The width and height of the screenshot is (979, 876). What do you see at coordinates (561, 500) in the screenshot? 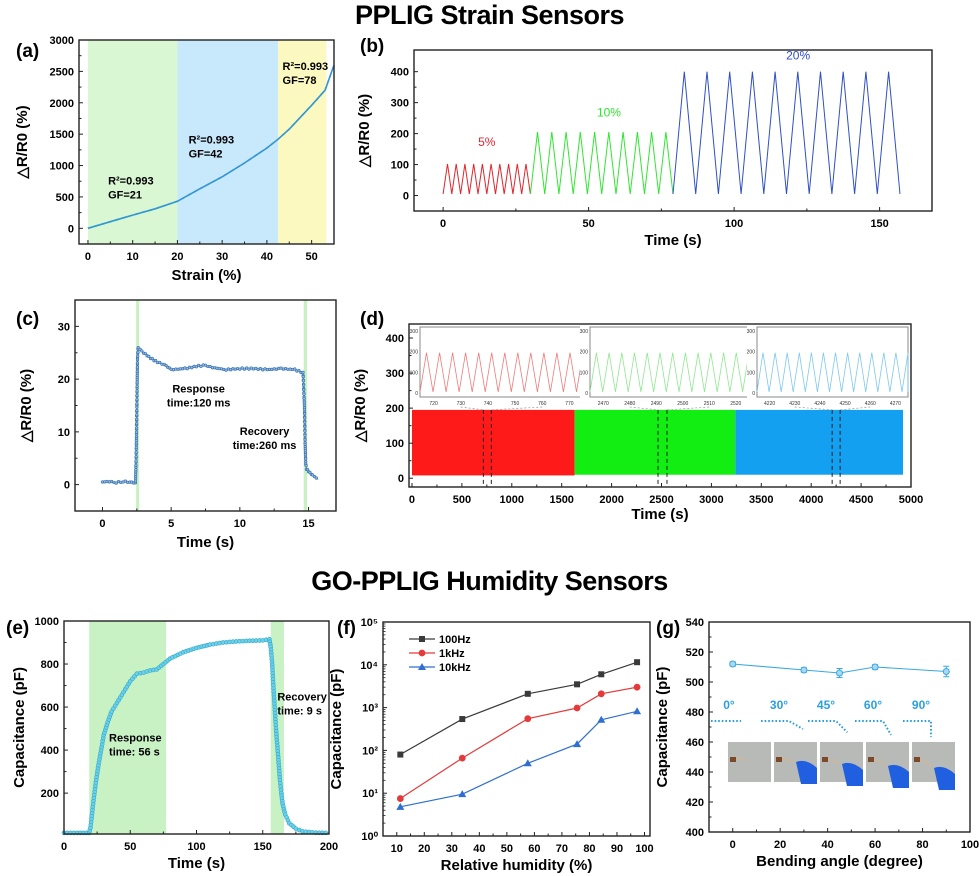
I see `x-tick-label: 1500` at bounding box center [561, 500].